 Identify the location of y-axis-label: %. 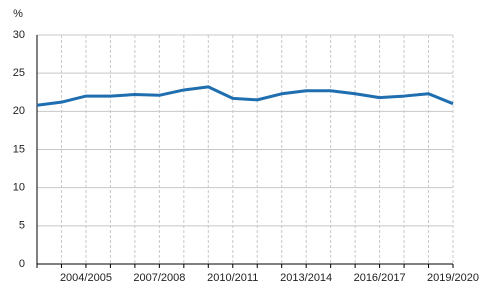
(18, 14).